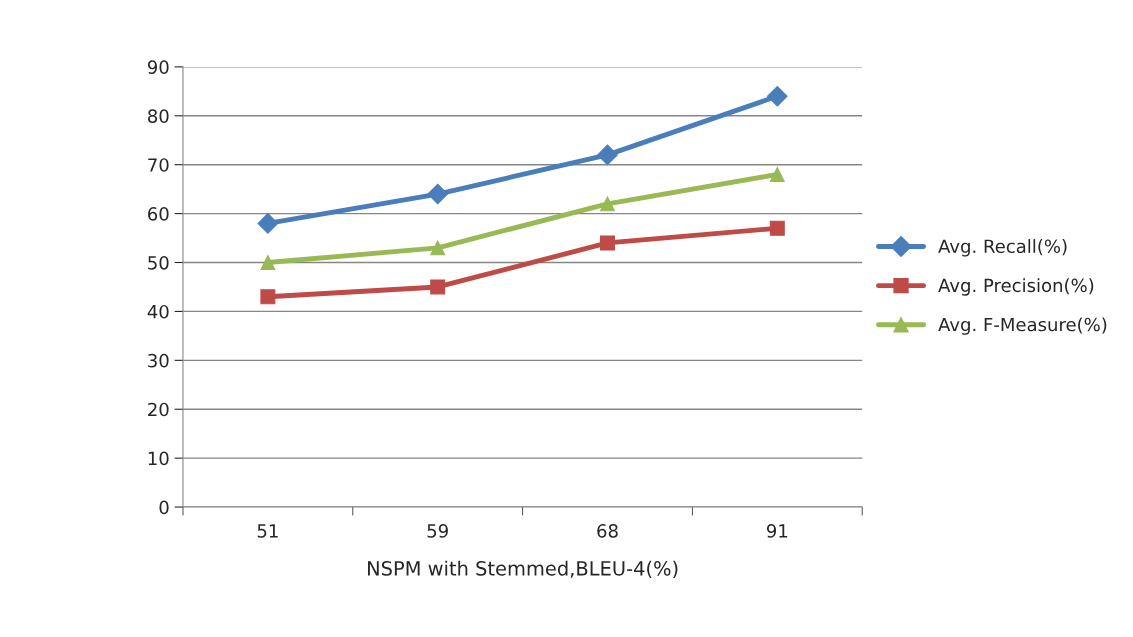 This screenshot has height=637, width=1133. Describe the element at coordinates (158, 214) in the screenshot. I see `y-tick-label: 60` at that location.